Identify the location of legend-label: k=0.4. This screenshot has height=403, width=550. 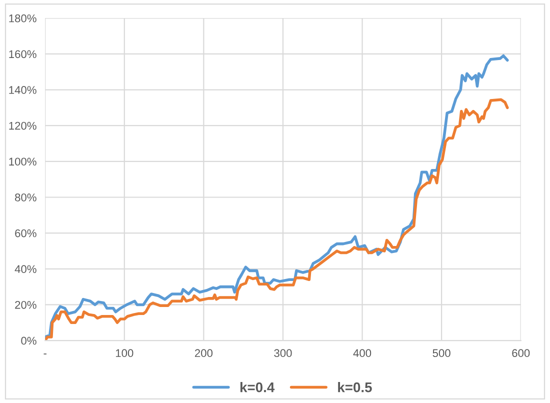
(257, 387).